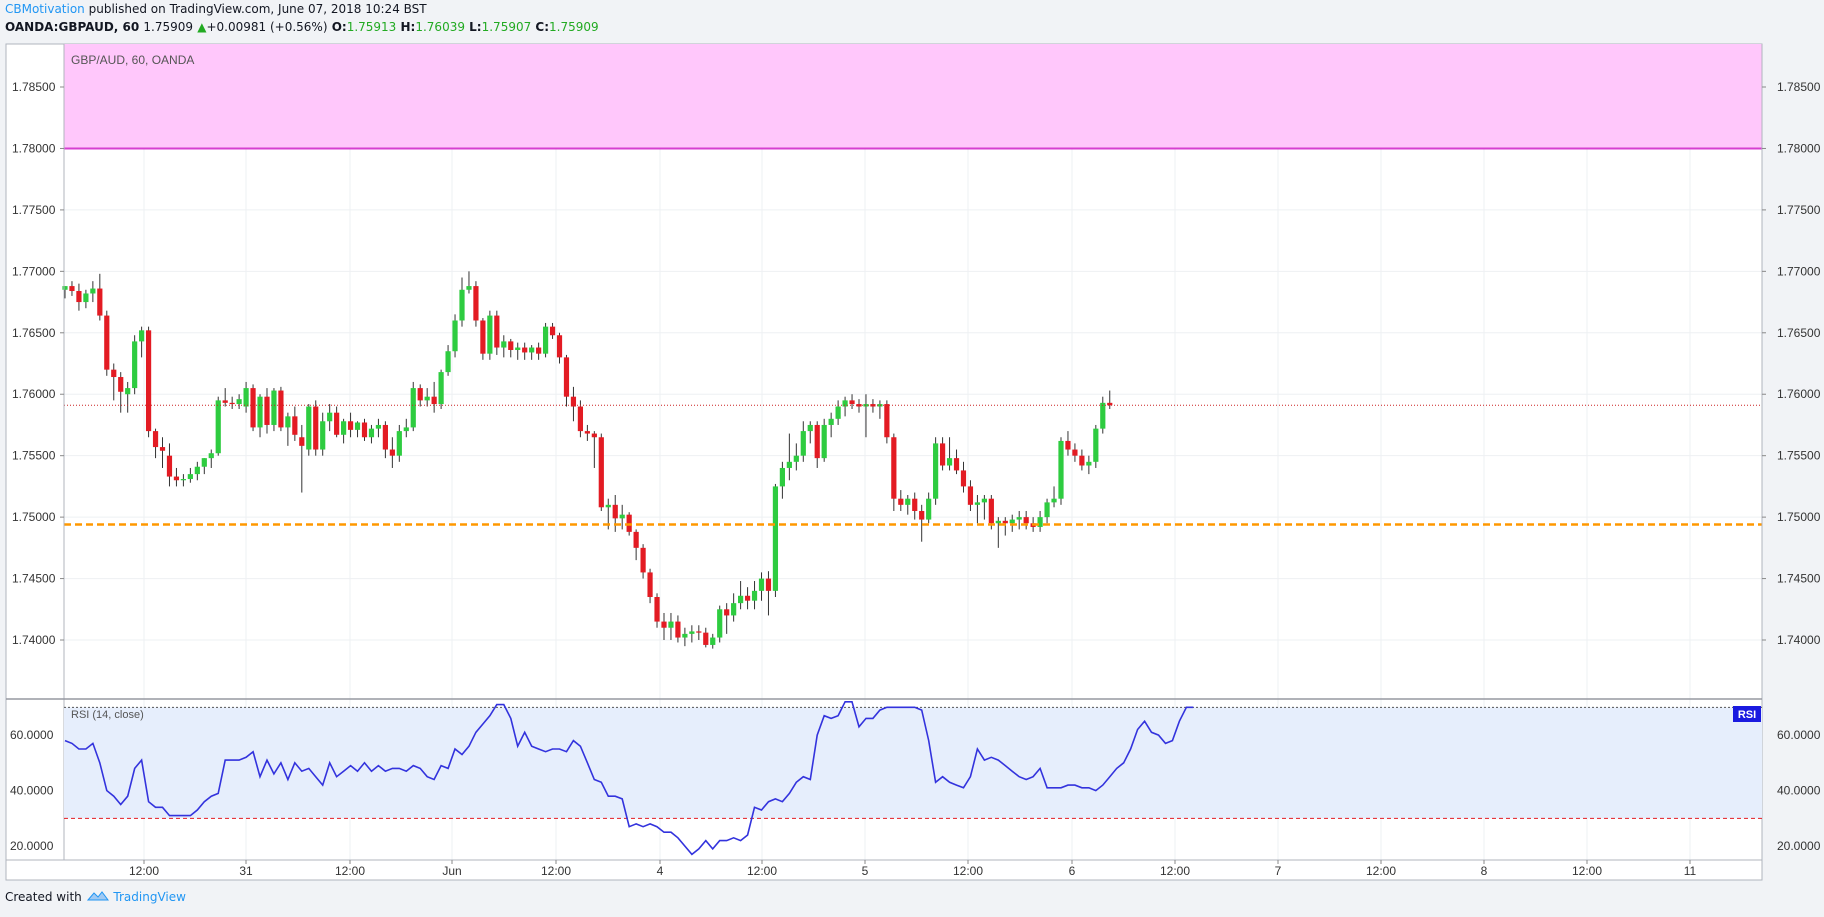 The width and height of the screenshot is (1824, 917). What do you see at coordinates (339, 27) in the screenshot?
I see `open-label: O:` at bounding box center [339, 27].